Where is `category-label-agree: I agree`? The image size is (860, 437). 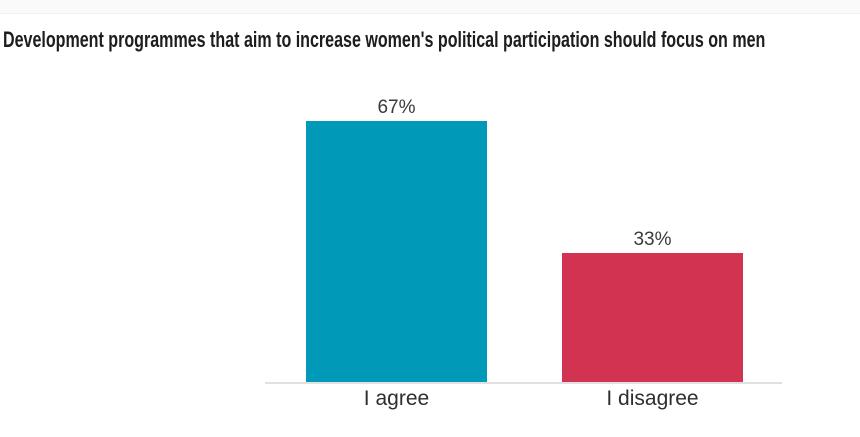 category-label-agree: I agree is located at coordinates (396, 398).